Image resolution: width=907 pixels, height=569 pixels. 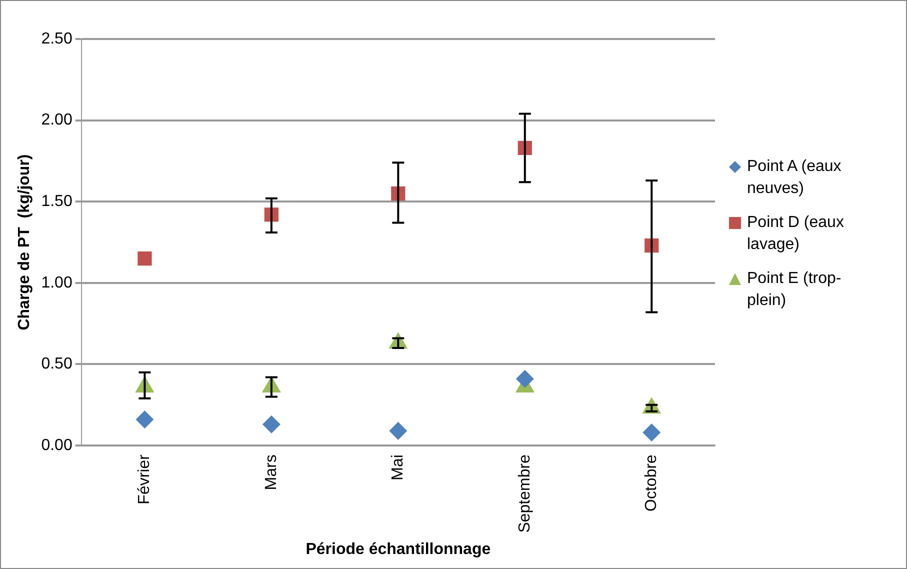 I want to click on x-axis-title: Période échantillonnage, so click(x=398, y=549).